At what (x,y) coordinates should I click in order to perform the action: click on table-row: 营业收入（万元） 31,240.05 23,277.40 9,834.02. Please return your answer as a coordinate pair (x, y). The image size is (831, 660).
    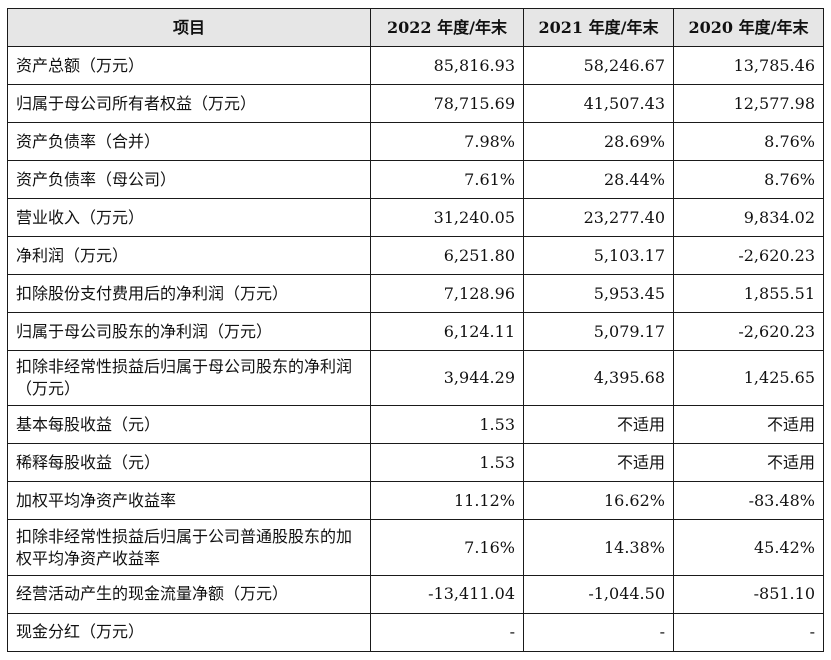
    Looking at the image, I should click on (415, 217).